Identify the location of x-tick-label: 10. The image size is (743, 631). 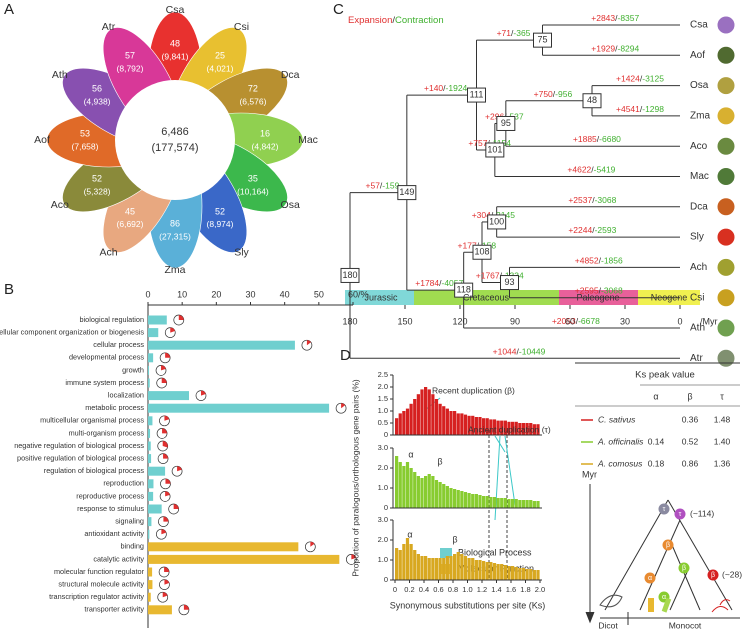
(182, 294).